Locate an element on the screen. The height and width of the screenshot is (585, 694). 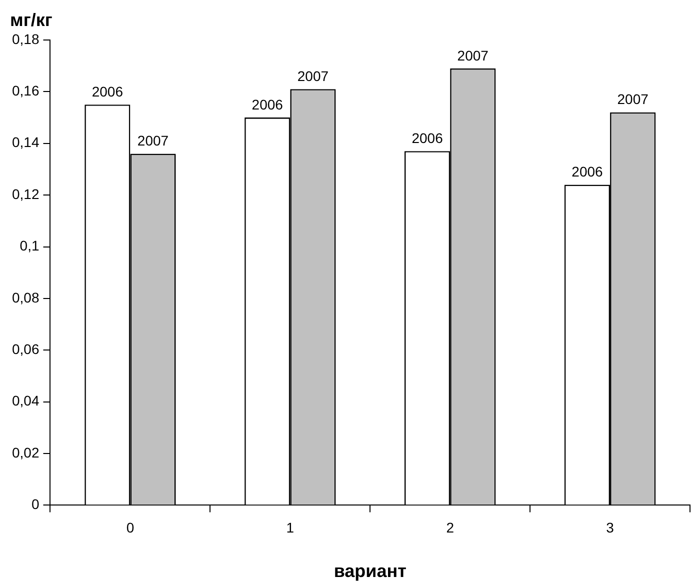
series-label: 2006 is located at coordinates (108, 91).